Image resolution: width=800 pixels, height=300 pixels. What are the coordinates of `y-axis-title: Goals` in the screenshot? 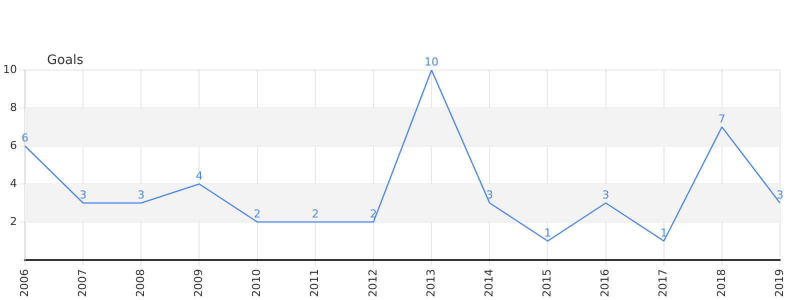 It's located at (65, 60).